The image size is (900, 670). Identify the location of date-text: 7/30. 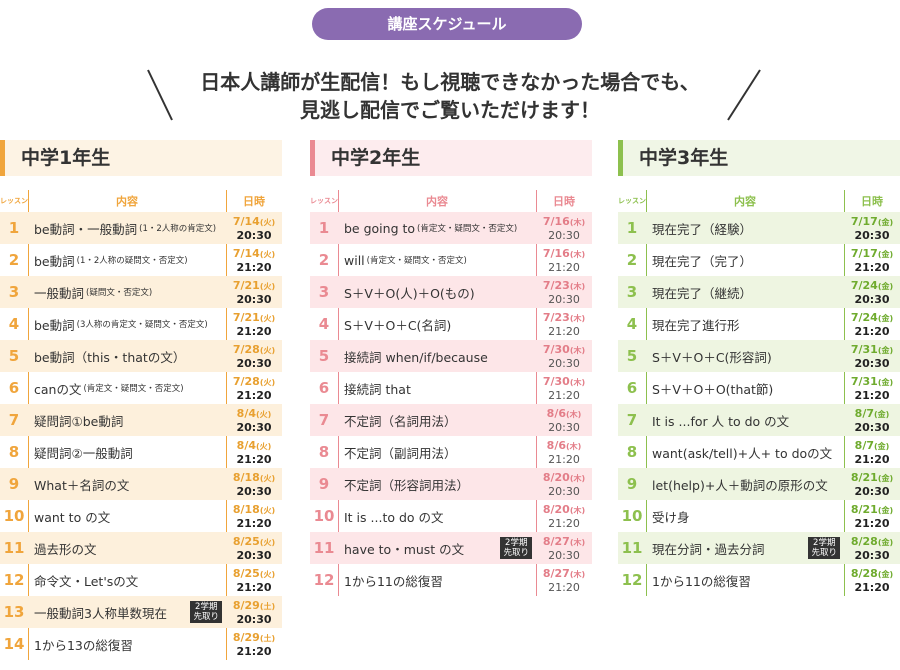
(556, 349).